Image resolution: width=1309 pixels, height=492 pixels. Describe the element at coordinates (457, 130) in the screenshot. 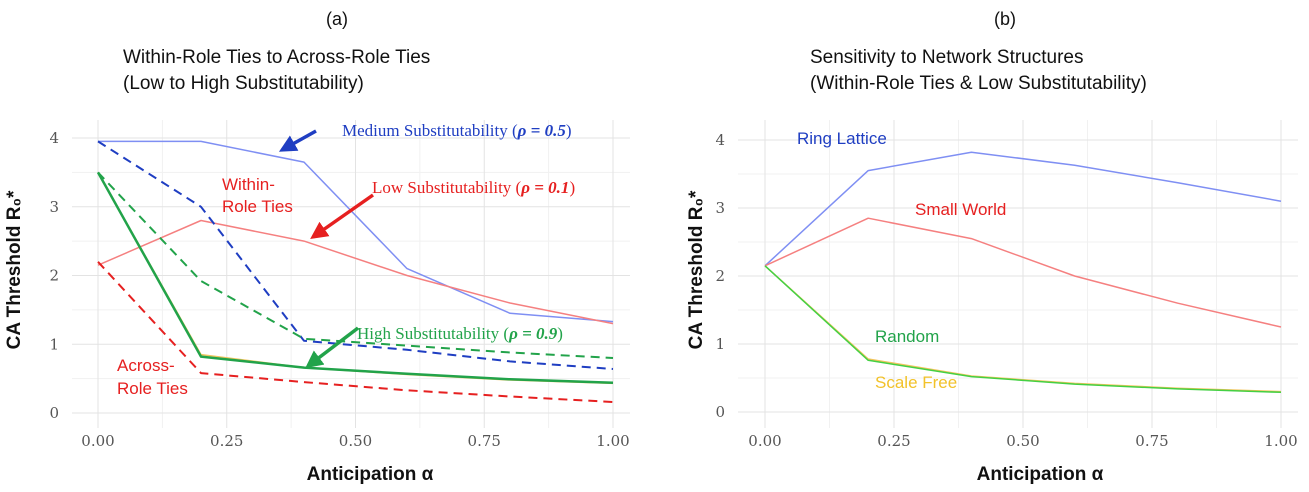

I see `annotation-medium-substitutability: Medium Substitutability (ρ = 0.5)` at that location.